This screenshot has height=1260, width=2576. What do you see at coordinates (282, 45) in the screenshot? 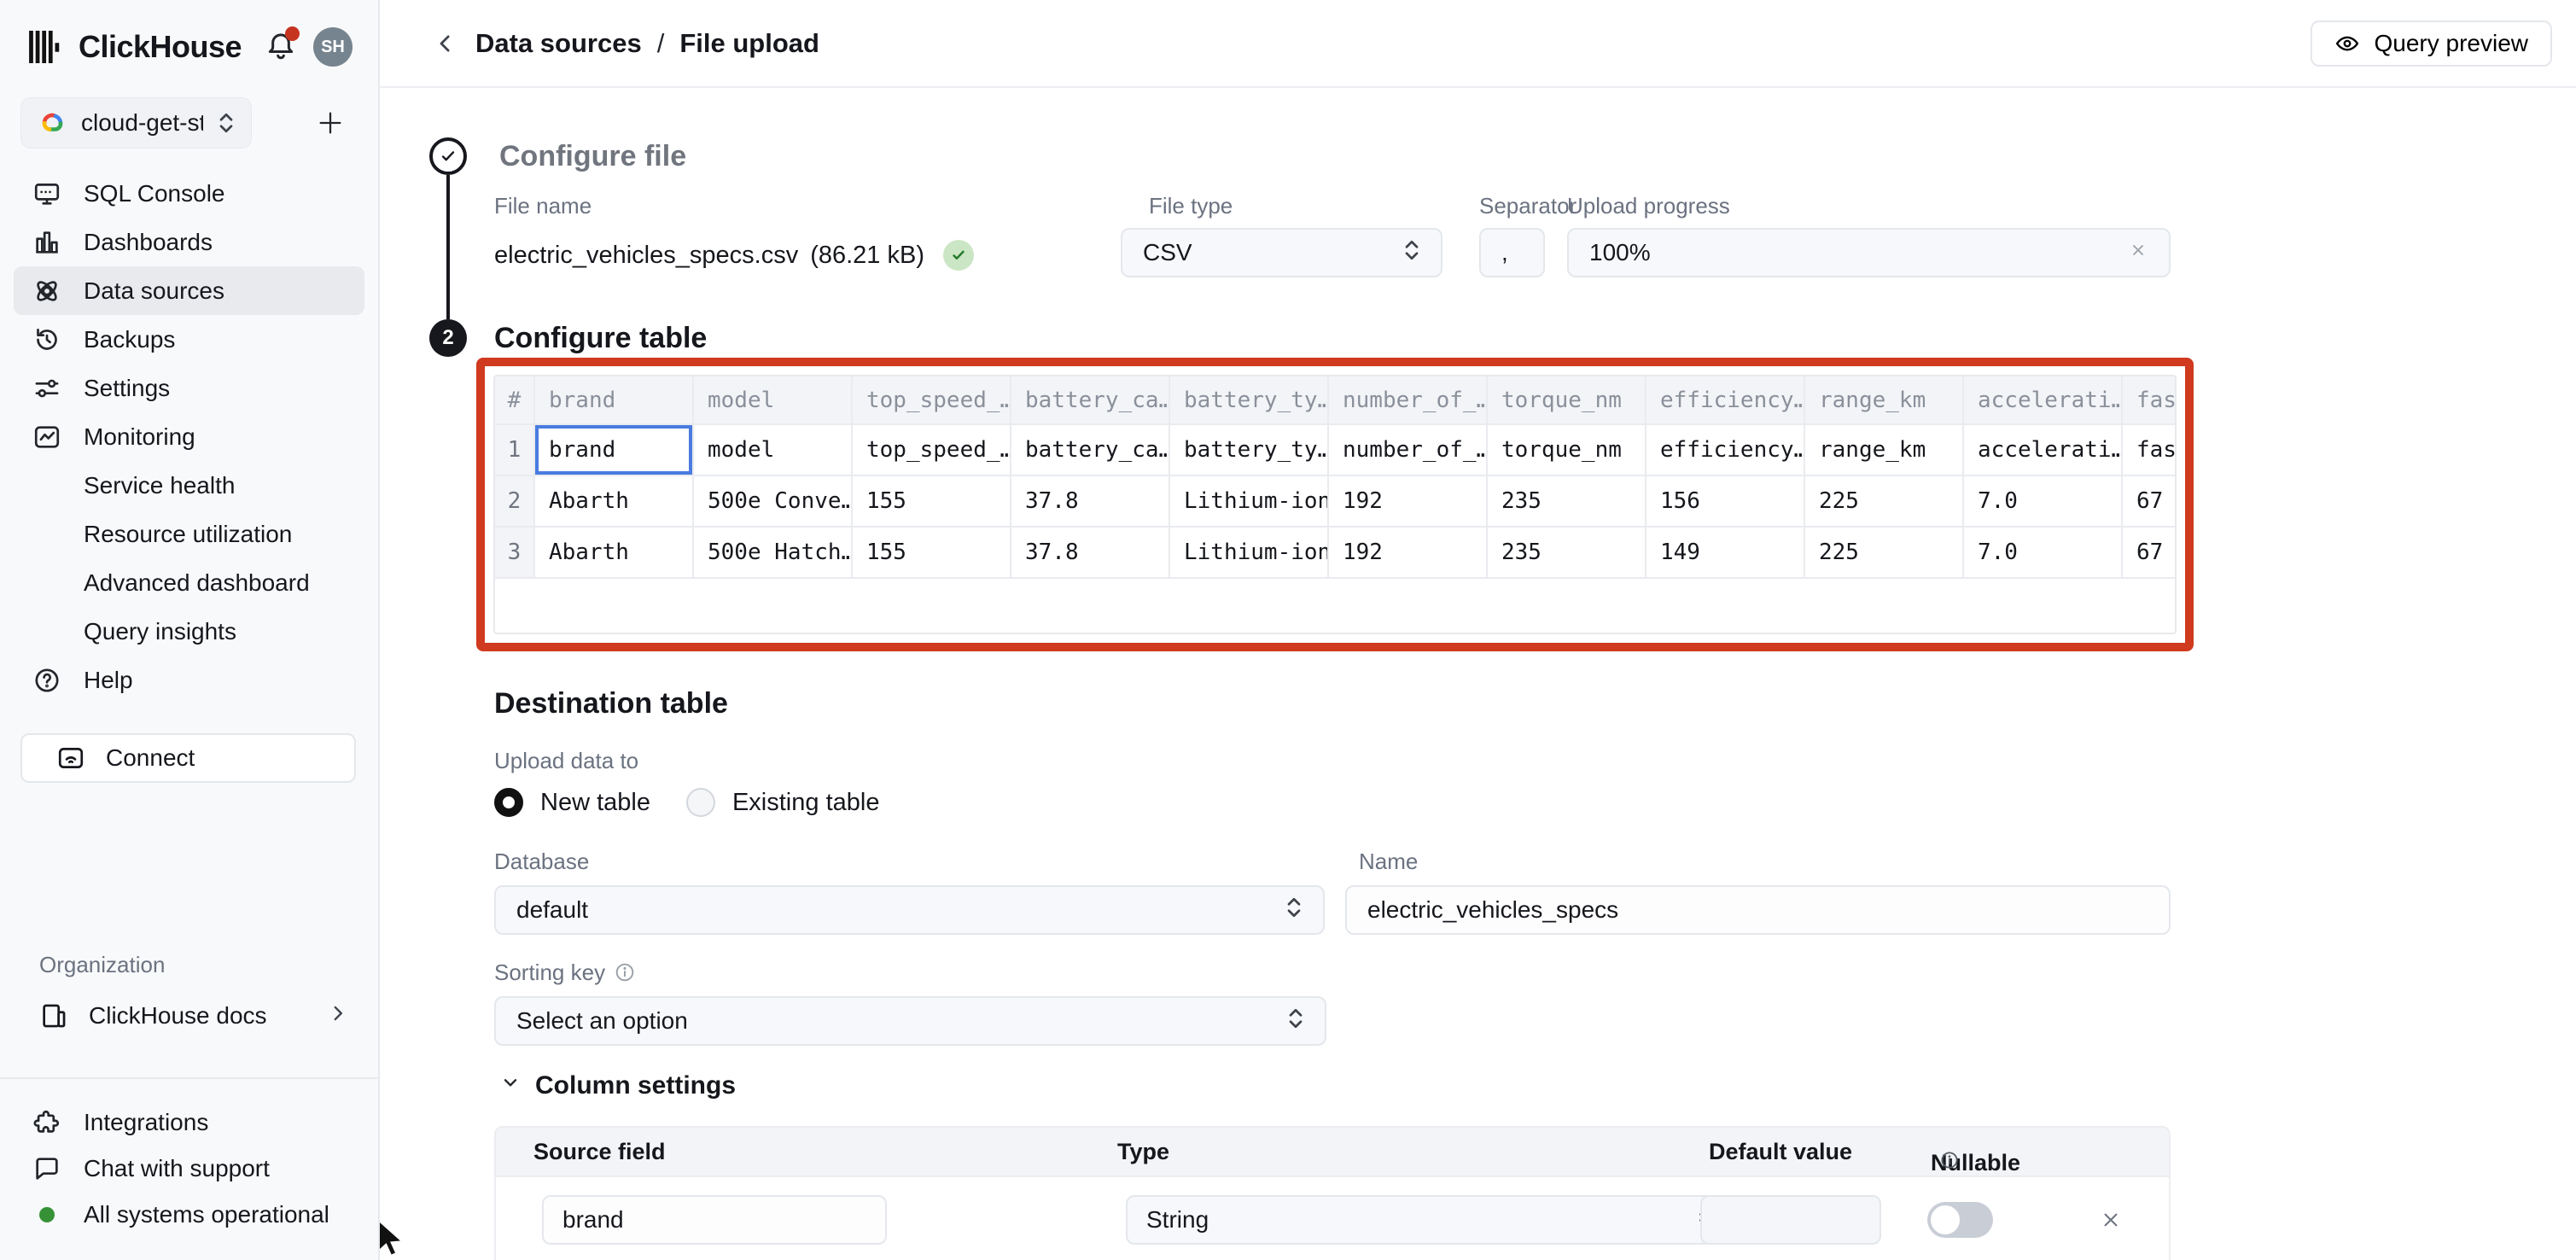
I see `notifications-bell-icon` at bounding box center [282, 45].